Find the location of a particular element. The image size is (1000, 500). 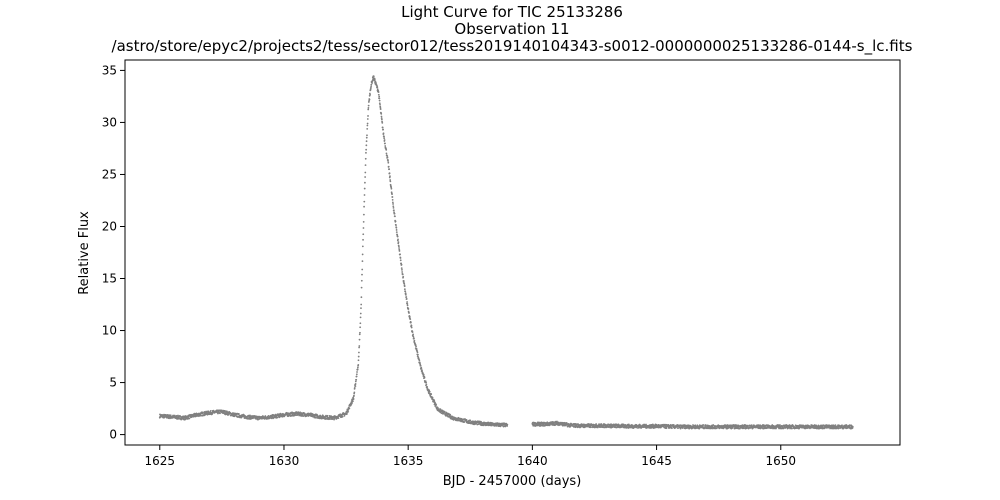

x-tick-label: 1645 is located at coordinates (656, 461).